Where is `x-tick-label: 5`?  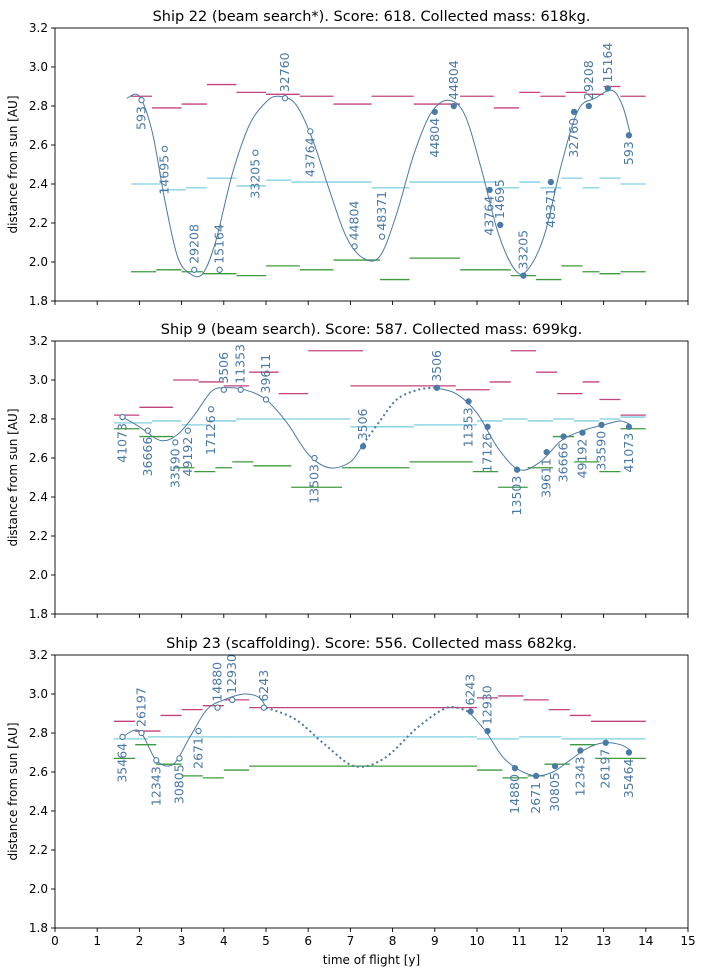
x-tick-label: 5 is located at coordinates (266, 941).